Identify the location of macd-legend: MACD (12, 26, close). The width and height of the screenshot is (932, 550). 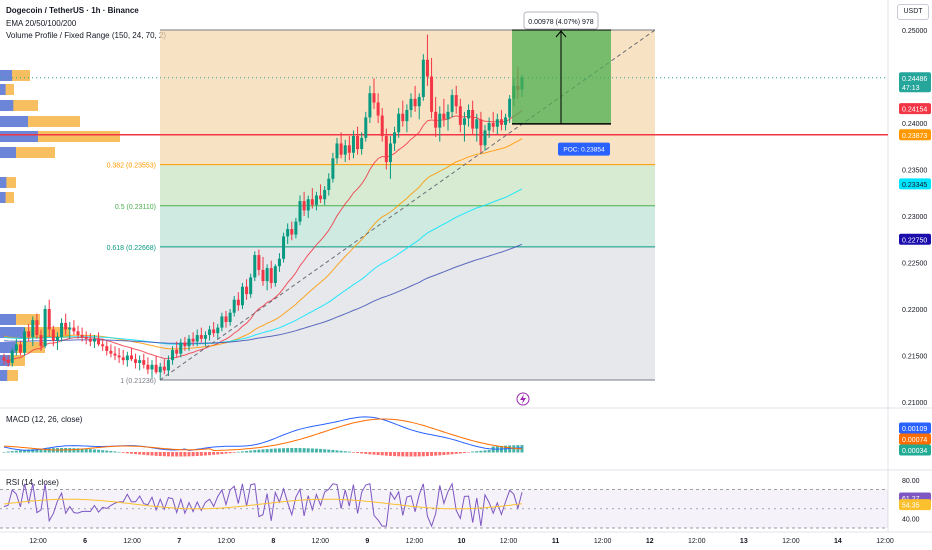
(44, 419).